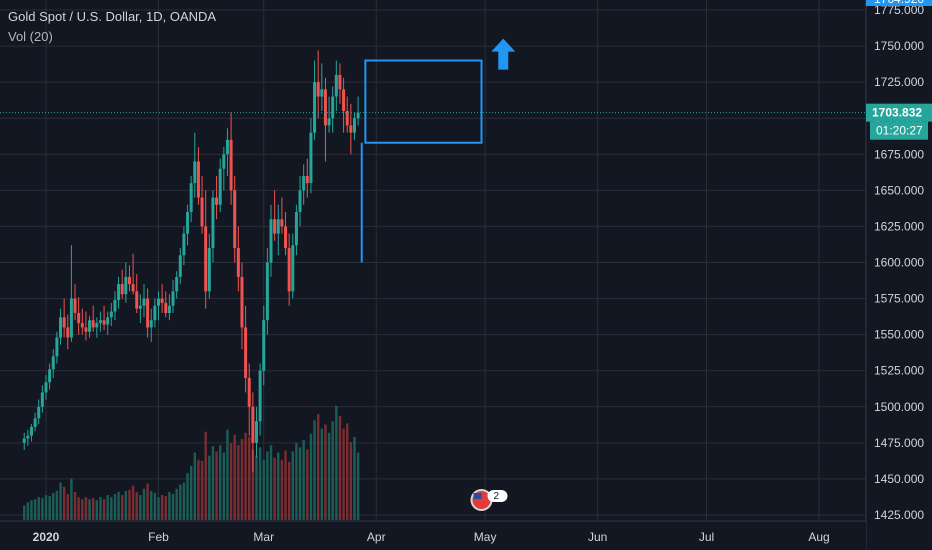  What do you see at coordinates (899, 190) in the screenshot?
I see `price-tick-label: 1650.000` at bounding box center [899, 190].